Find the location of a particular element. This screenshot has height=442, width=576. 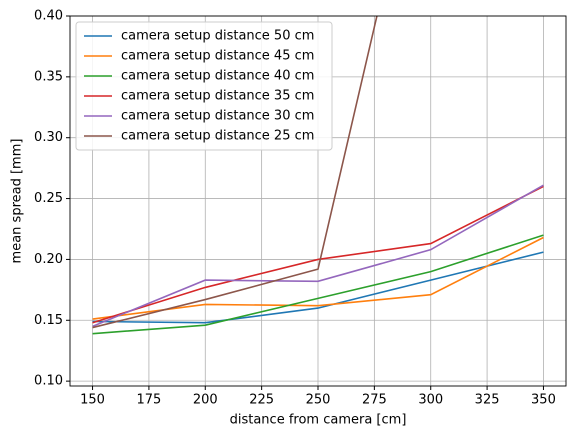

legend-box is located at coordinates (204, 86).